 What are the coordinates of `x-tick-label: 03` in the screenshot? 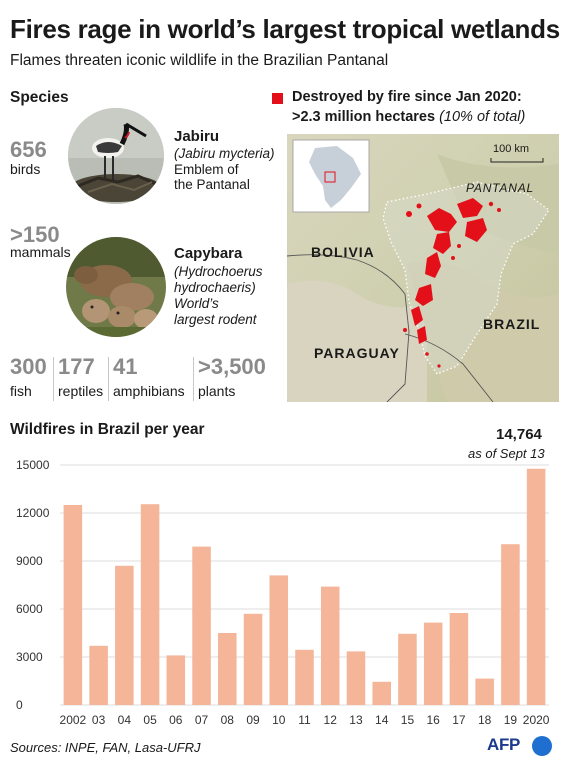 It's located at (99, 720).